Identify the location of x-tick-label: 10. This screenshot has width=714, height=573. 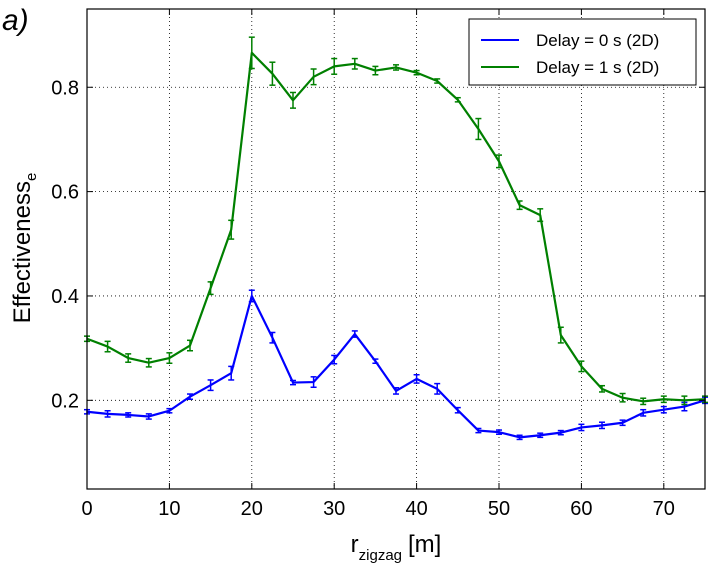
(169, 509).